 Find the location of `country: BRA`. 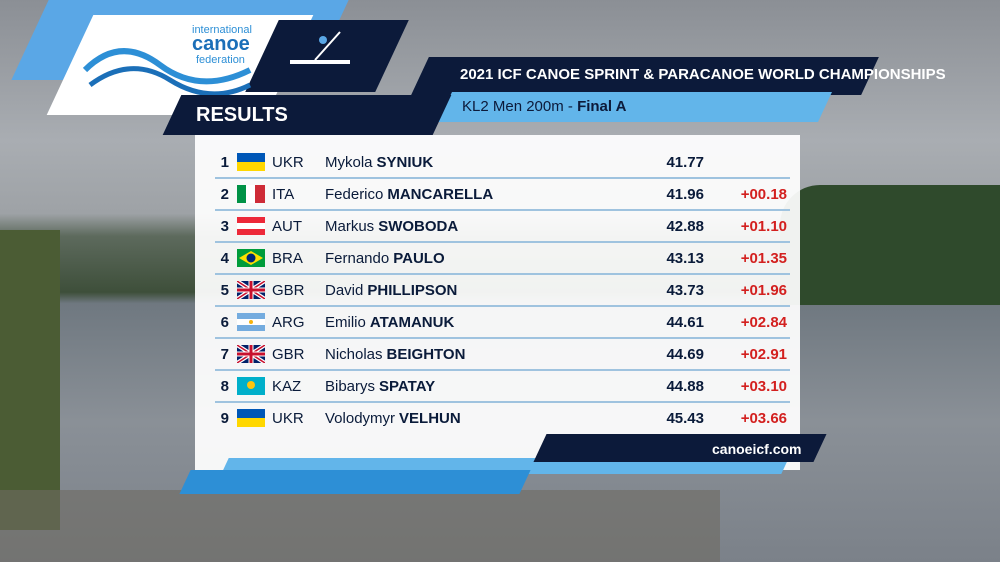

country: BRA is located at coordinates (287, 258).